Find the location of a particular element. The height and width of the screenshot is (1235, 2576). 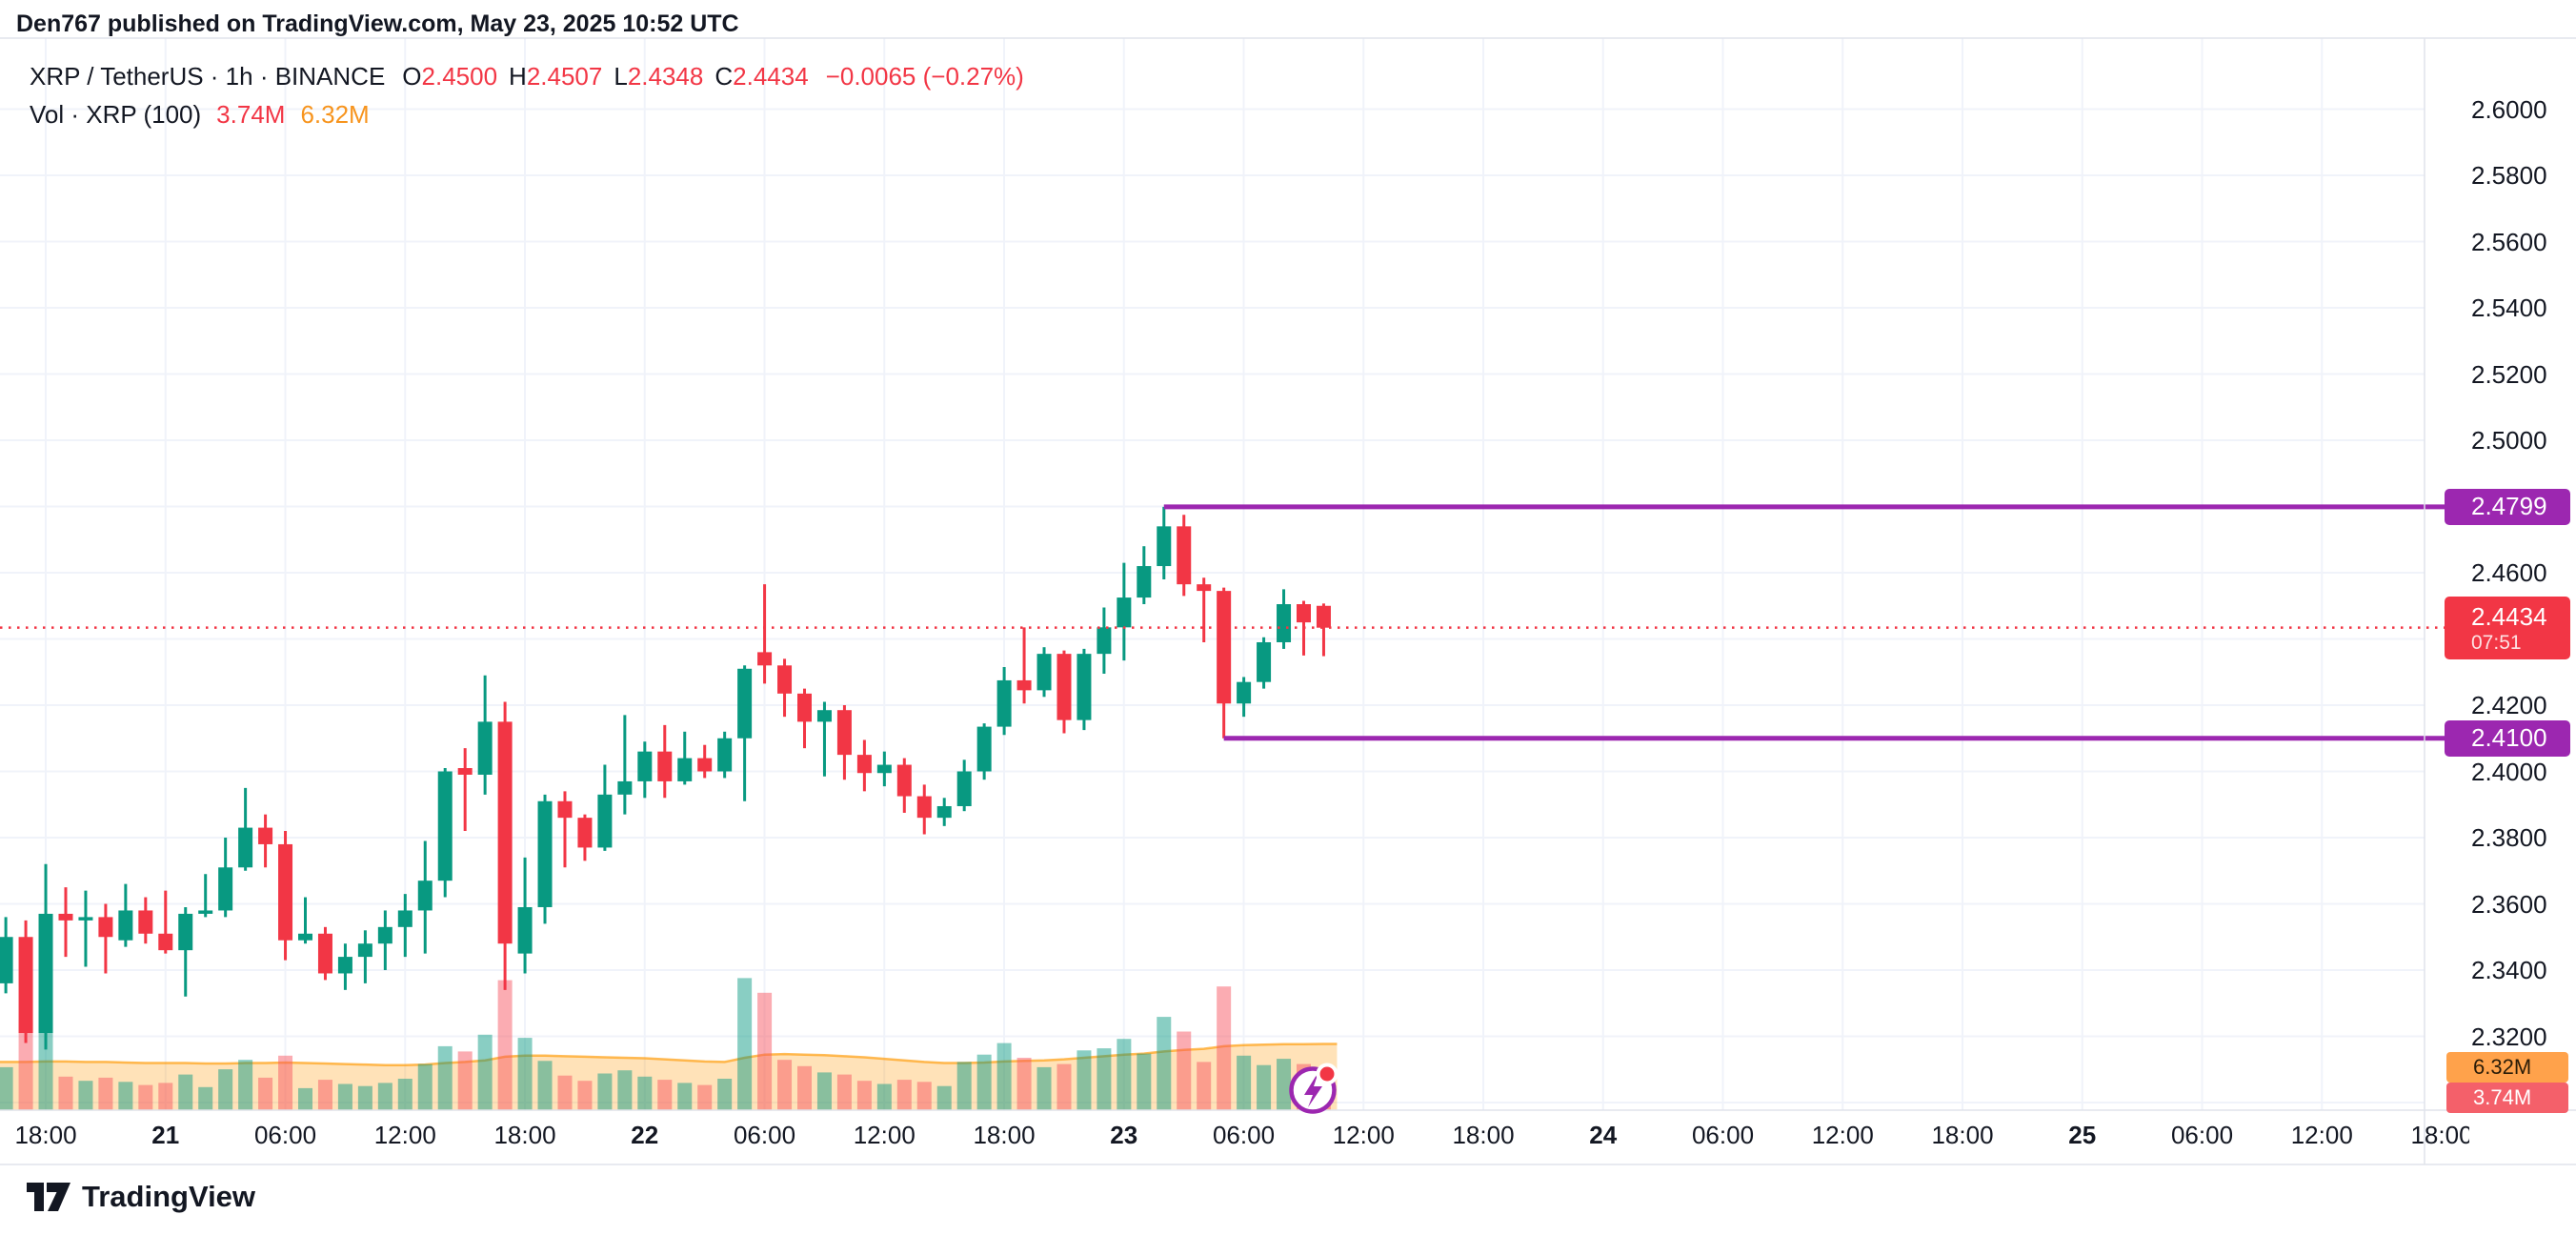

legend-low-value: 2.4348 is located at coordinates (666, 76).